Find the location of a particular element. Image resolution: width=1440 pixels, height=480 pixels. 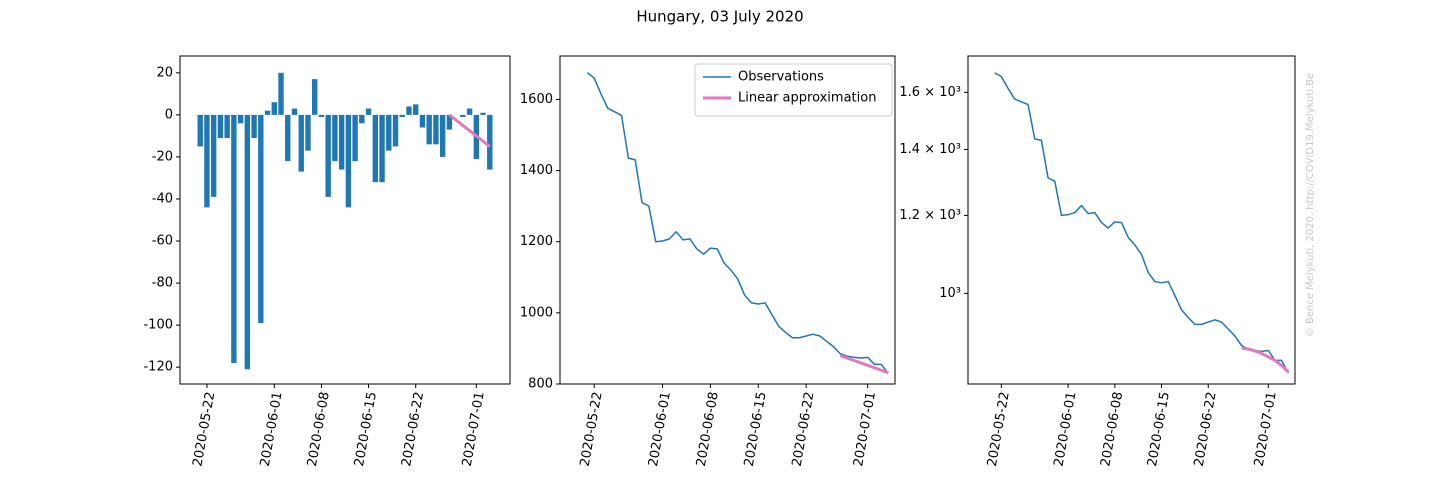

y-tick-label: 800 is located at coordinates (540, 384).